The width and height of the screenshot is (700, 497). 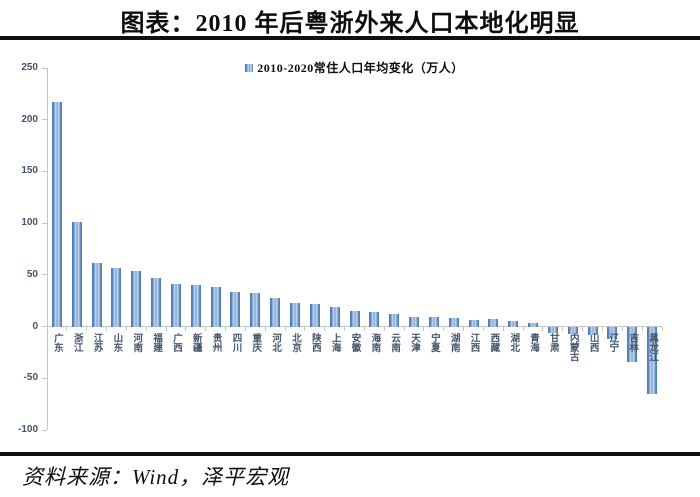 I want to click on title-divider-rule, so click(x=350, y=38).